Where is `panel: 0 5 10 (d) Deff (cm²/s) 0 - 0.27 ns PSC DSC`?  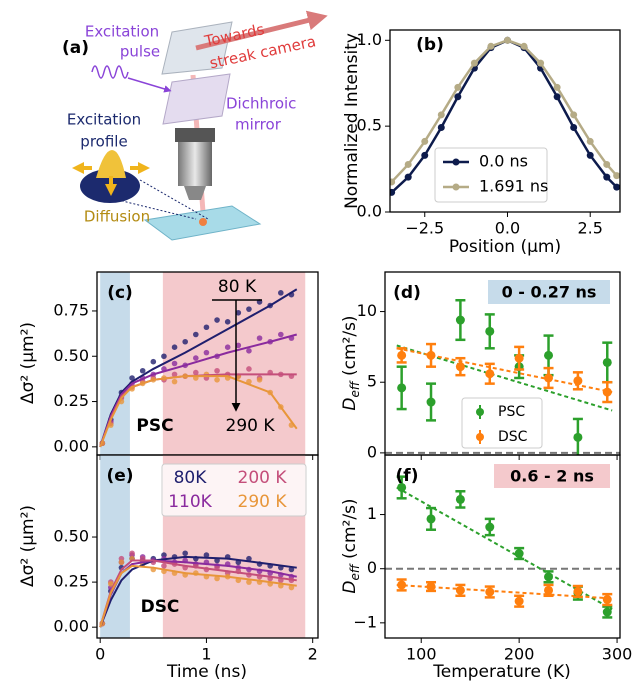 panel: 0 5 10 (d) Deff (cm²/s) 0 - 0.27 ns PSC DSC is located at coordinates (480, 366).